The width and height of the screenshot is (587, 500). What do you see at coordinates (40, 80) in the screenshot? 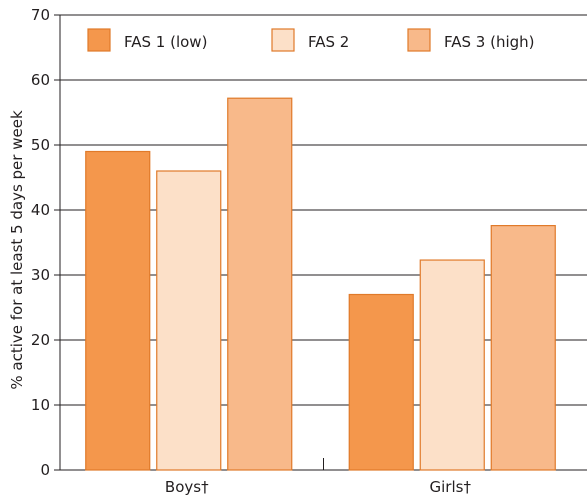
I see `y-tick-label: 60` at bounding box center [40, 80].